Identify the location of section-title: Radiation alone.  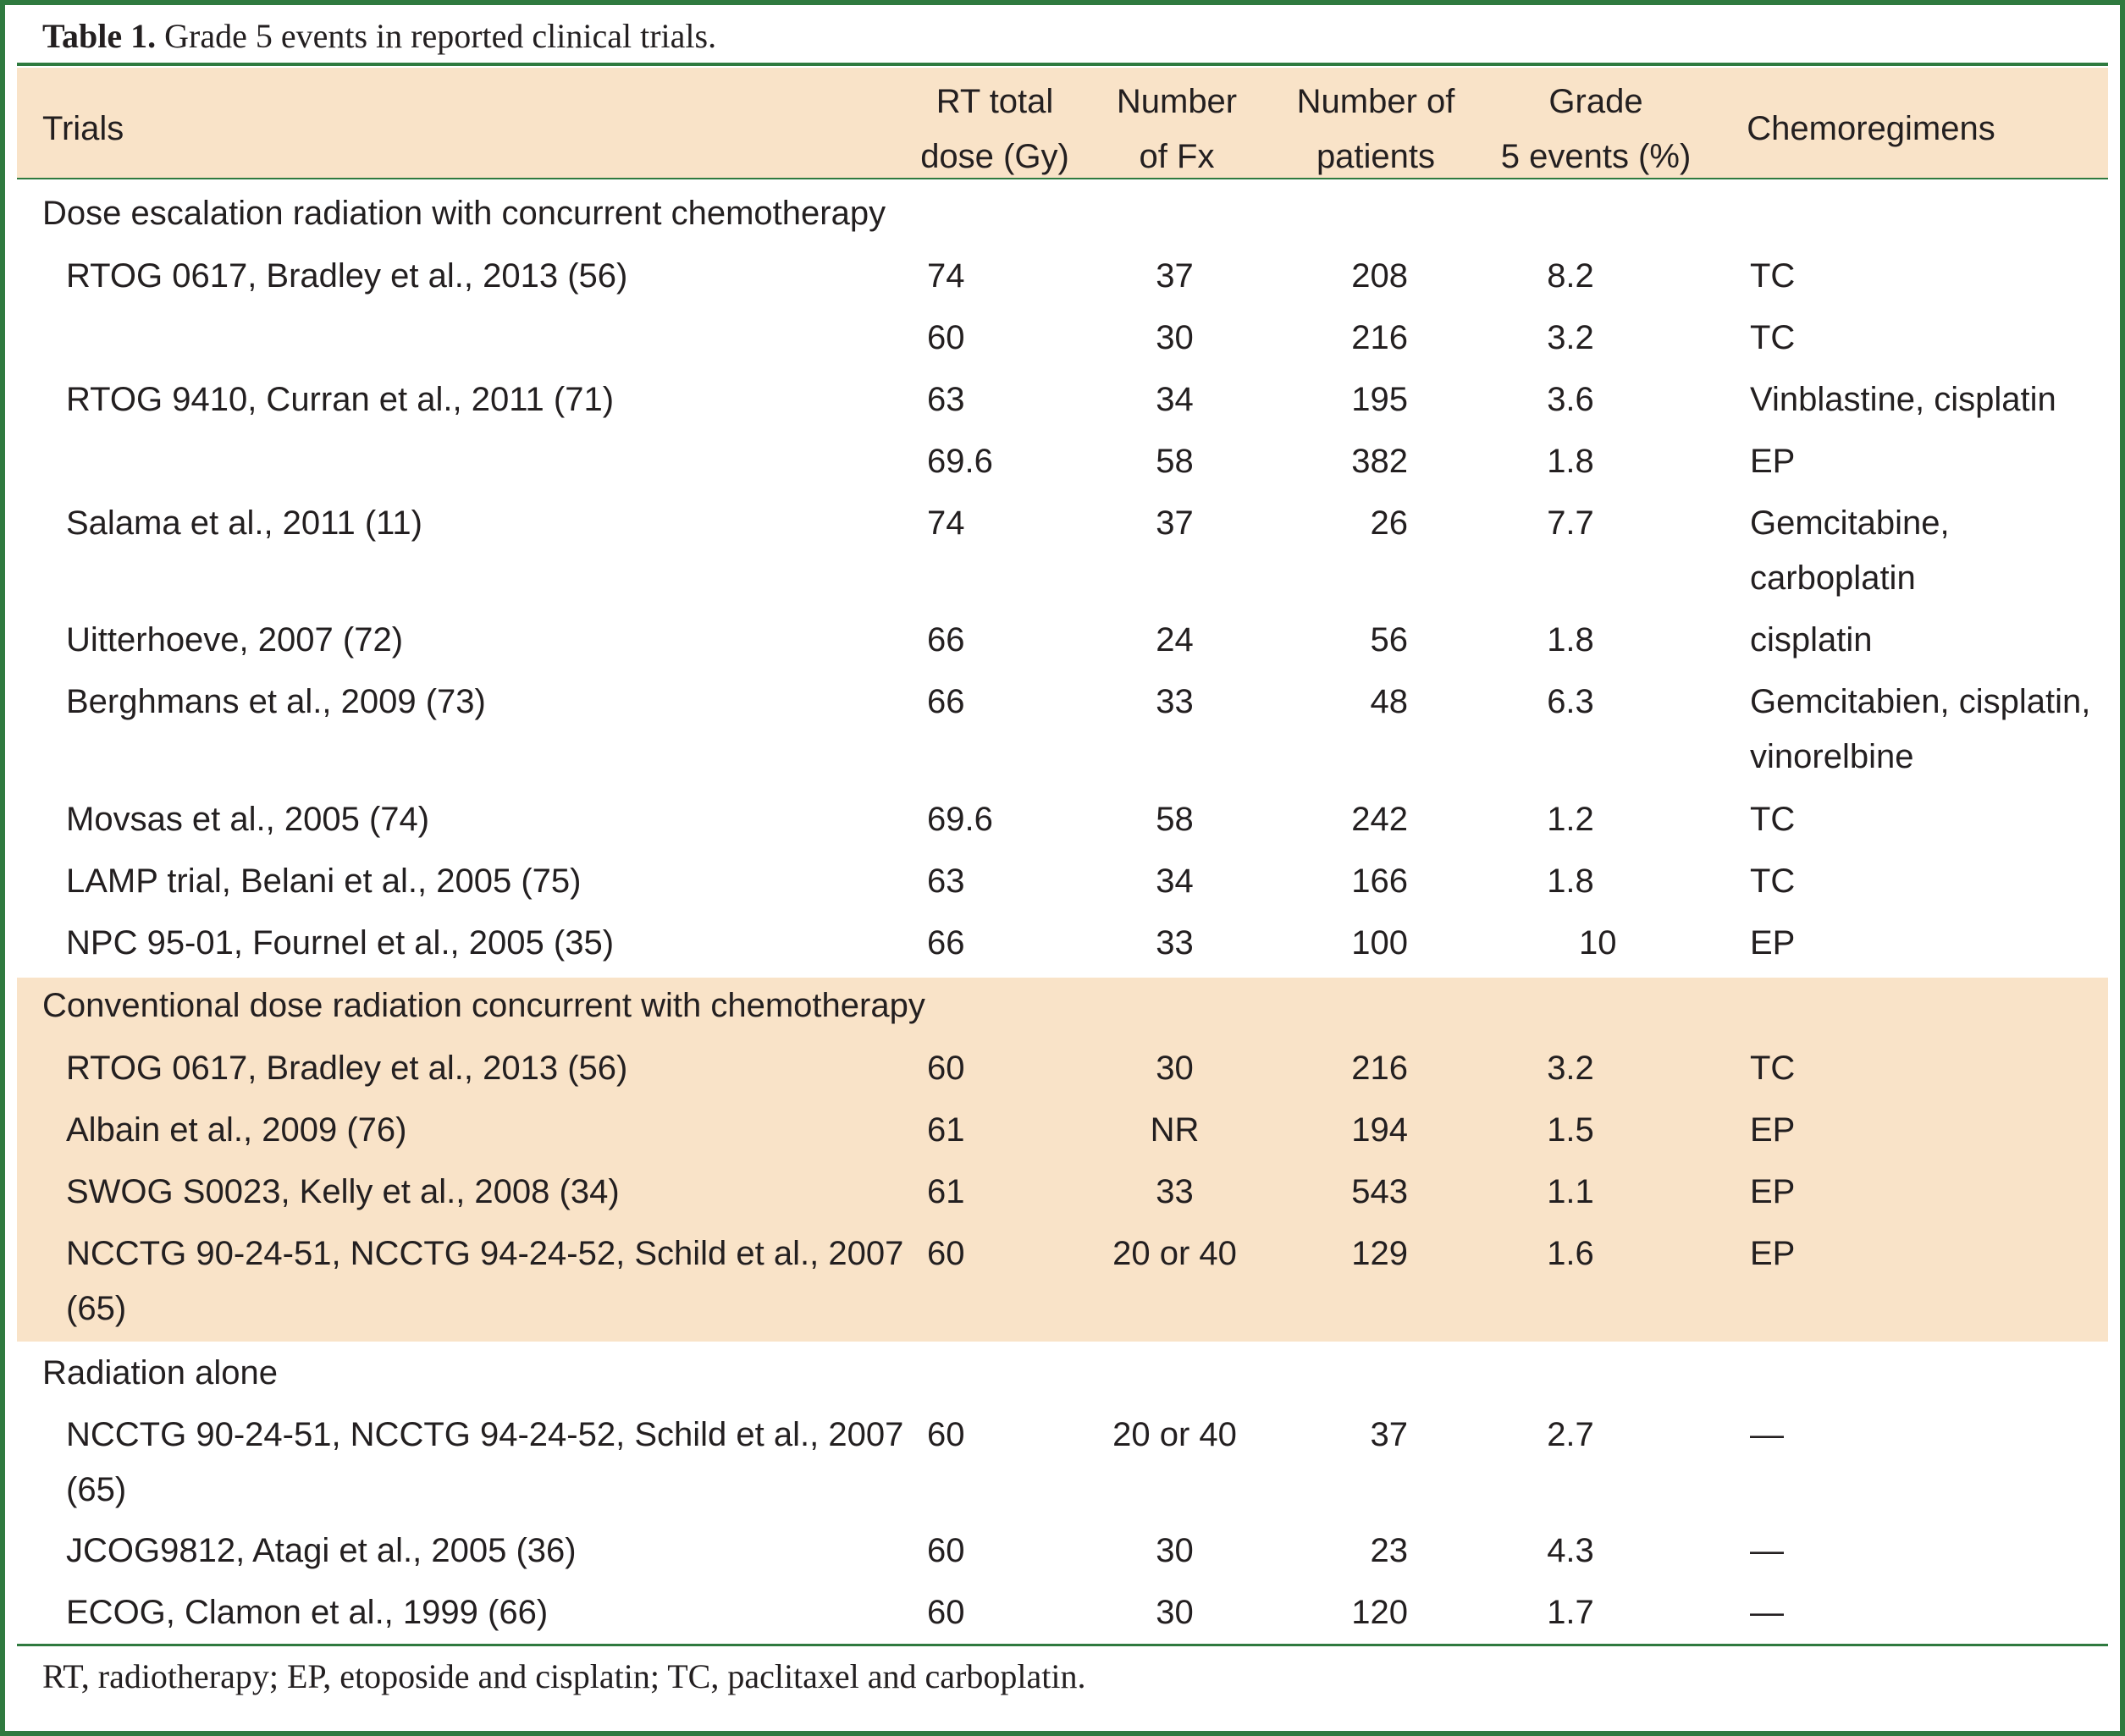
(160, 1373).